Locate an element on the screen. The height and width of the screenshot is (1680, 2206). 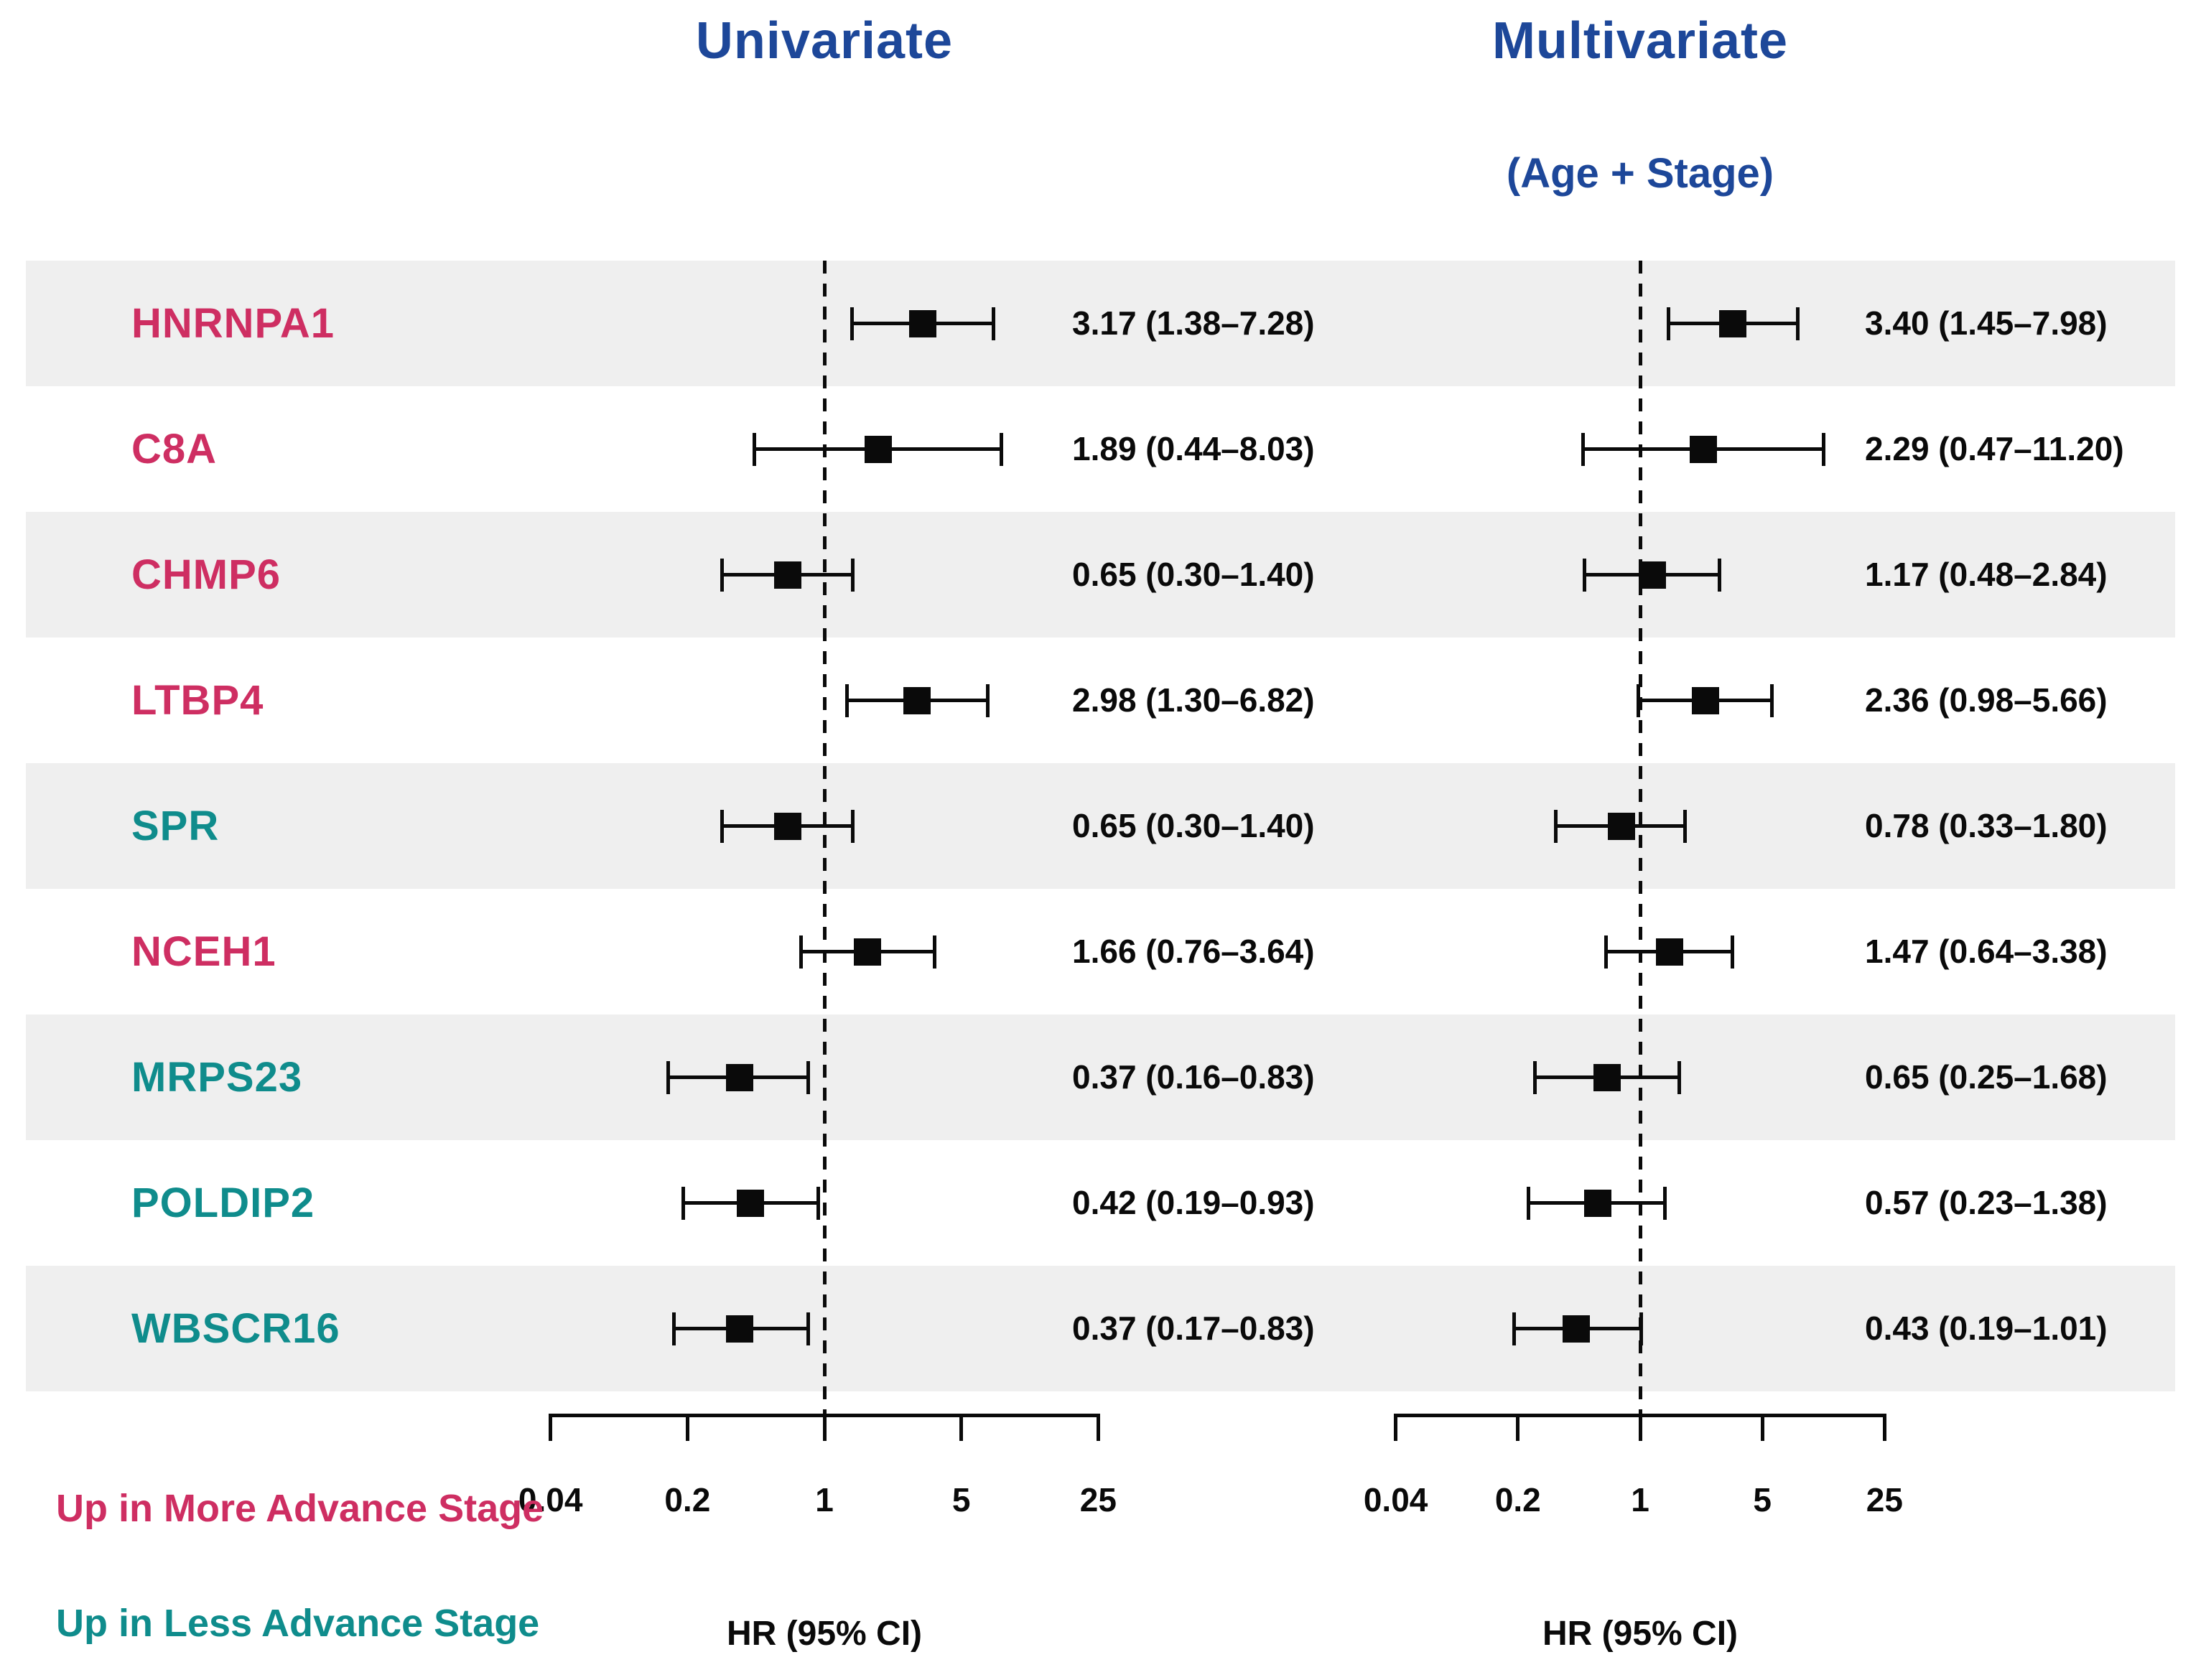
gene-label: NCEH1 is located at coordinates (203, 951).